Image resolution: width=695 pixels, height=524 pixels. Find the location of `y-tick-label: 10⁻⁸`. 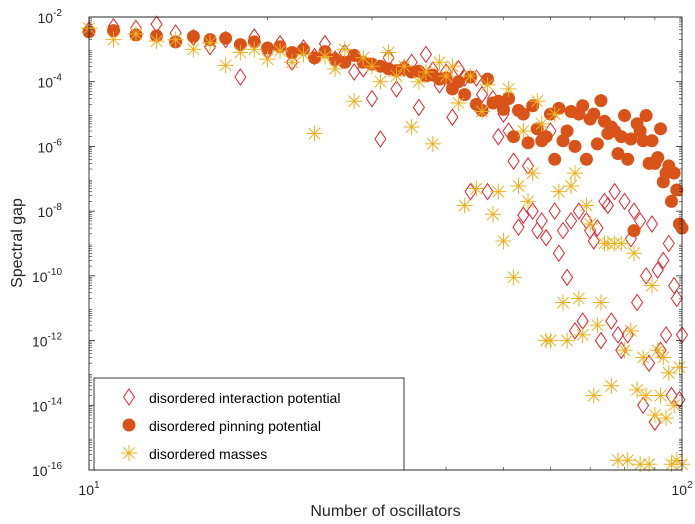

y-tick-label: 10⁻⁸ is located at coordinates (50, 211).